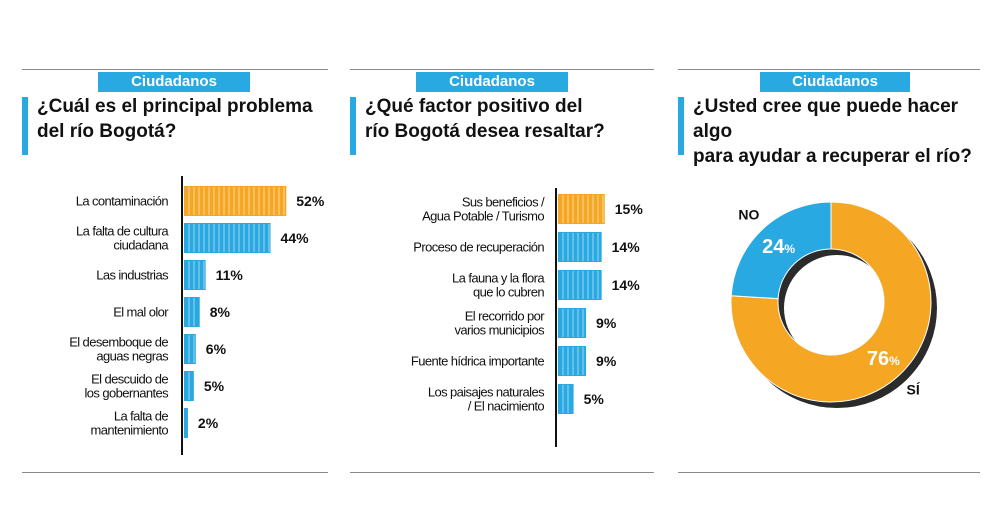  Describe the element at coordinates (130, 430) in the screenshot. I see `category-label-line: mantenimiento` at that location.